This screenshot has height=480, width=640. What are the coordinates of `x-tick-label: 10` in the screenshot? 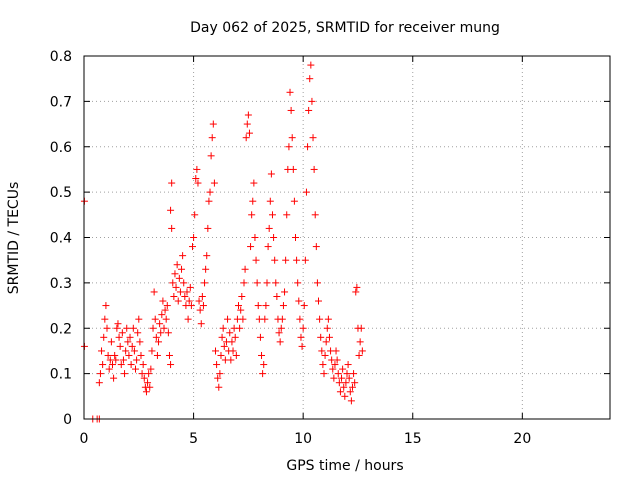 It's located at (303, 439).